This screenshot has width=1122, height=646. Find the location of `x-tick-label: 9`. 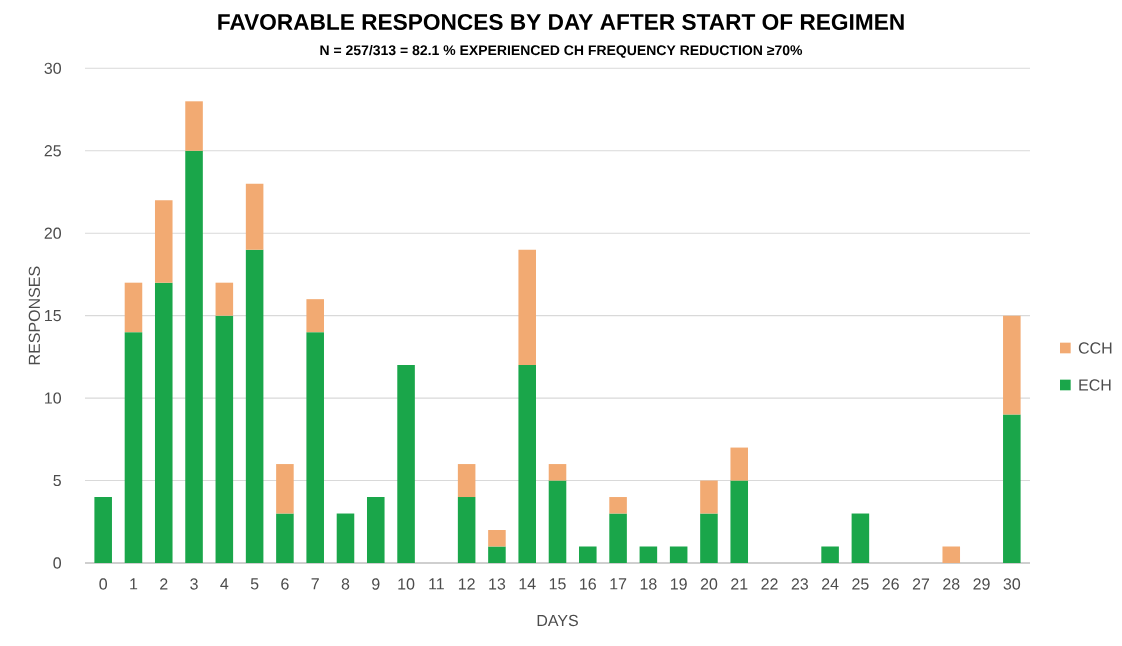

x-tick-label: 9 is located at coordinates (376, 584).